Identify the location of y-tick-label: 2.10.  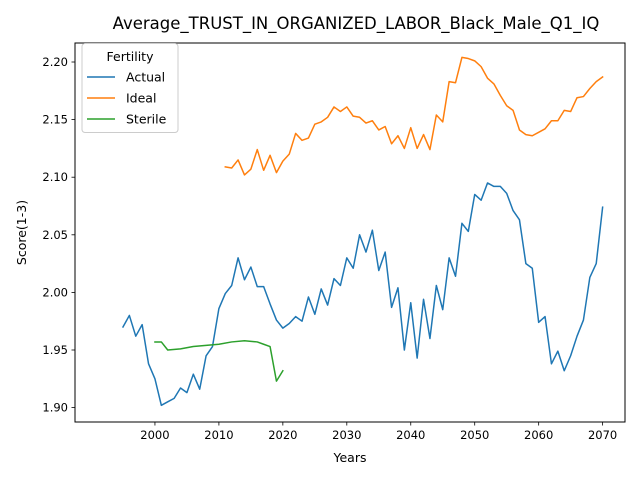
(55, 177).